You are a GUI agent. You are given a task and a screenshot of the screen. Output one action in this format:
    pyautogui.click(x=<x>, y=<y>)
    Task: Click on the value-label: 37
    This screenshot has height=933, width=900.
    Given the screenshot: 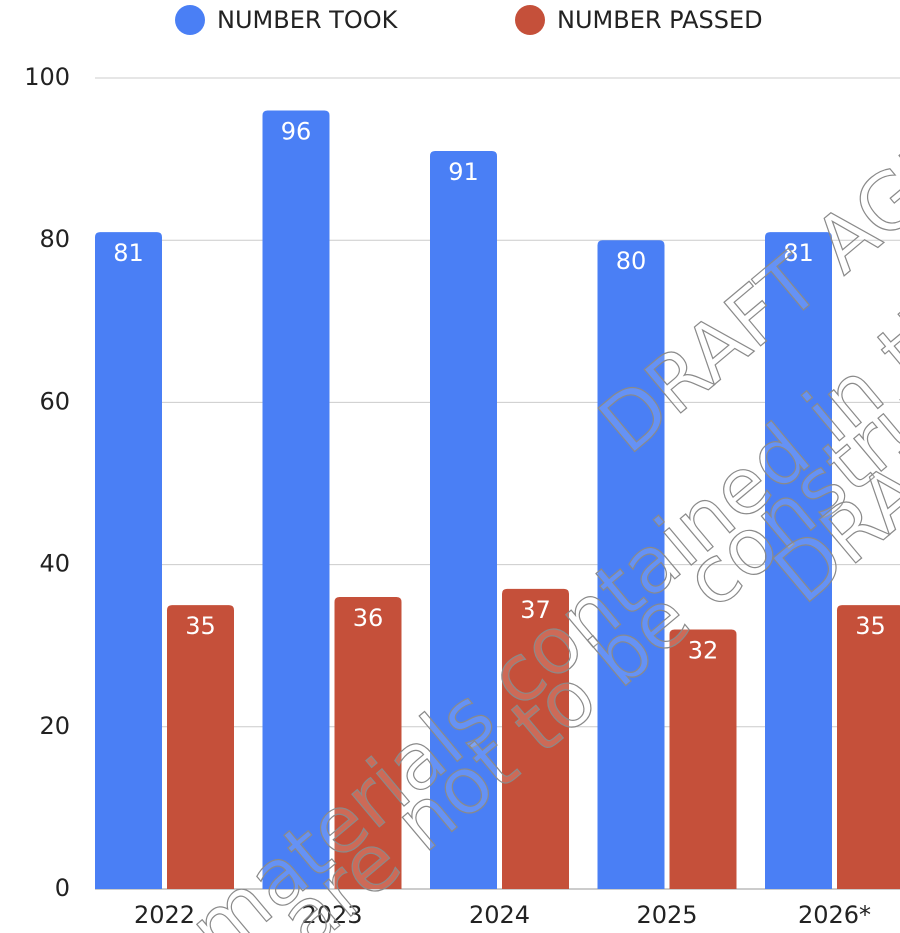 What is the action you would take?
    pyautogui.click(x=535, y=610)
    